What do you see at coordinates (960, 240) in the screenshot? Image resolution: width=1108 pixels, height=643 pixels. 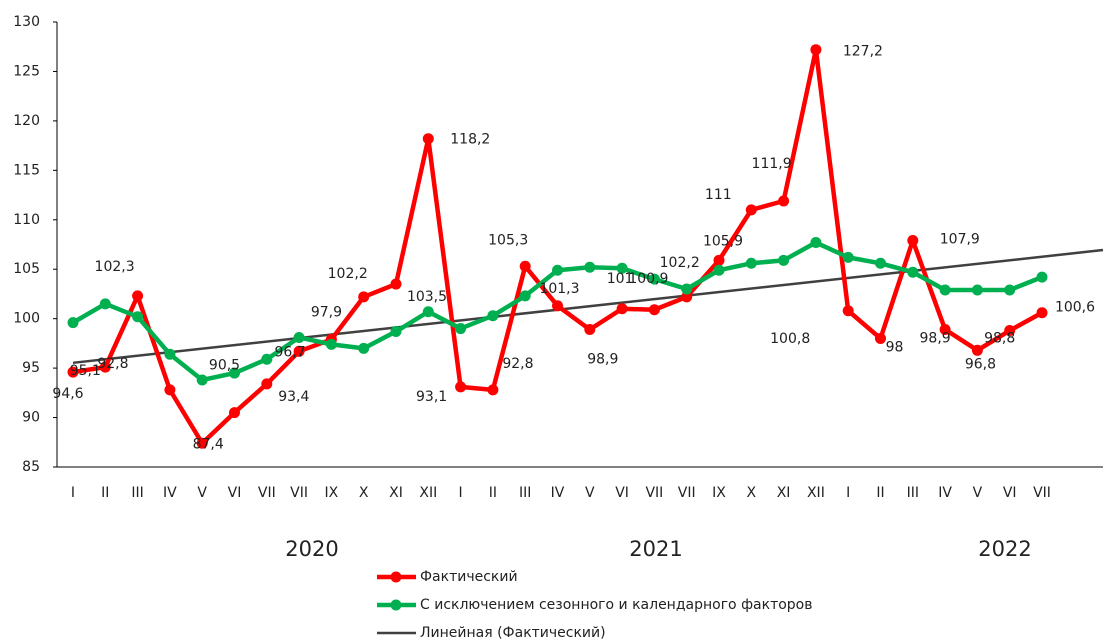 I see `data-label: 107,9` at bounding box center [960, 240].